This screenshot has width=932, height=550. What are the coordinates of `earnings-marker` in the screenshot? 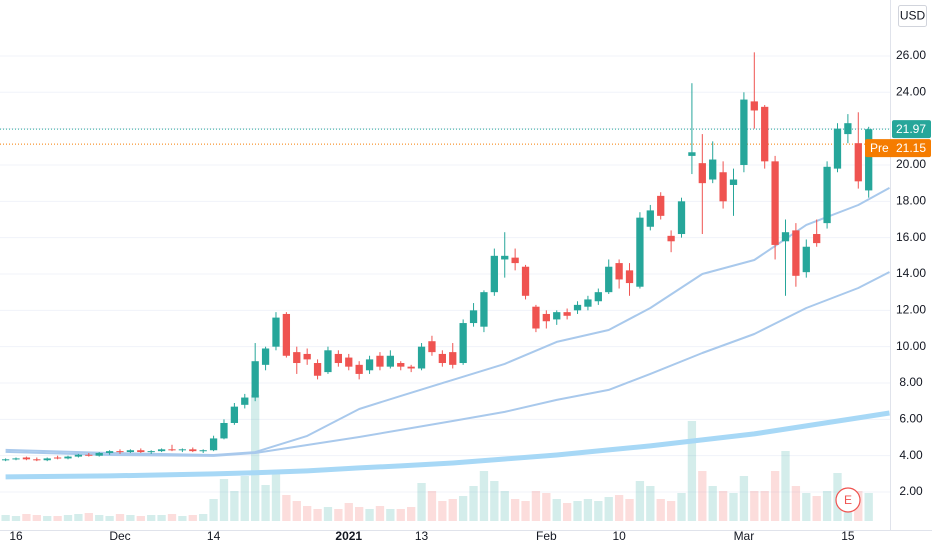 It's located at (848, 500).